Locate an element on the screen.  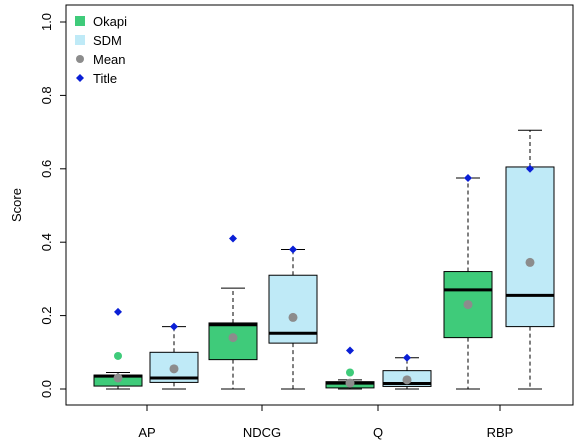
y-axis-title: Score is located at coordinates (16, 205).